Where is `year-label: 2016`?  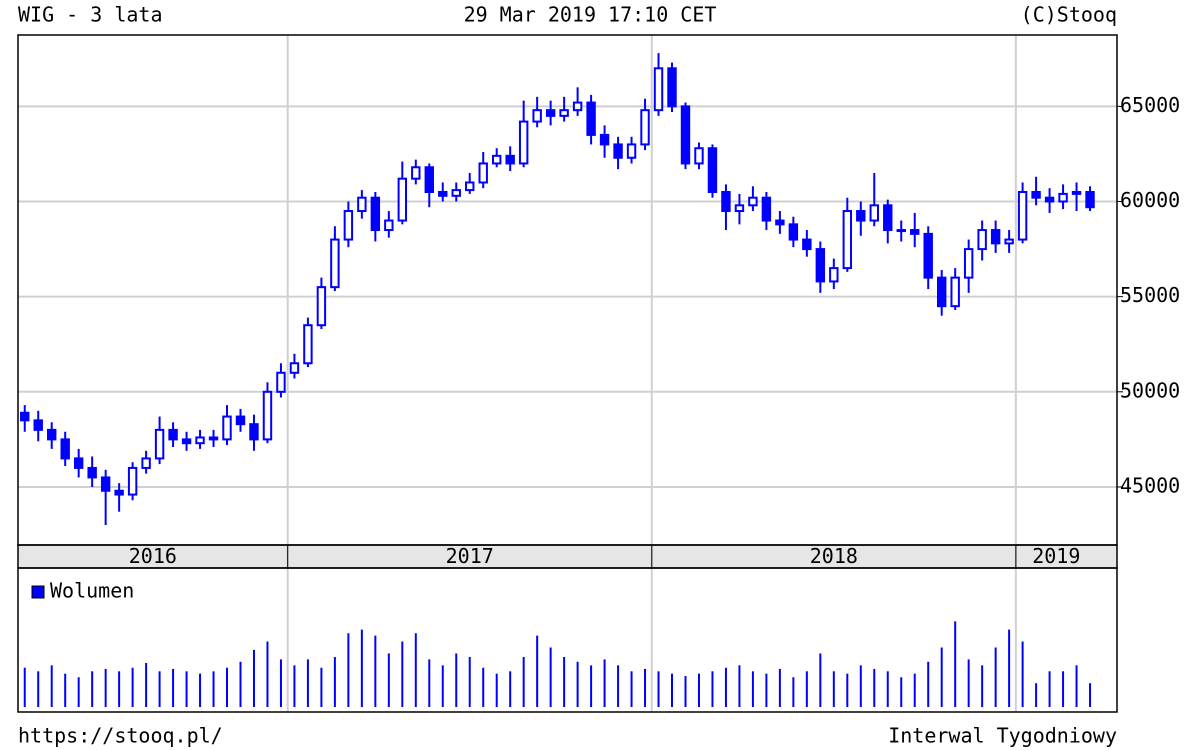
year-label: 2016 is located at coordinates (153, 556).